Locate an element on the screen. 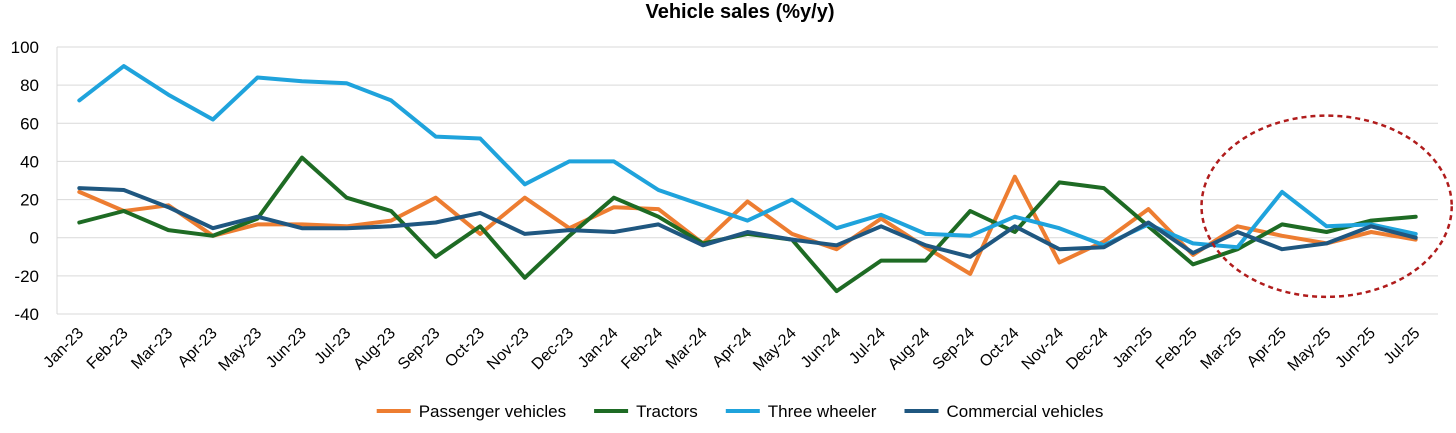  x-tick-label: May-25 is located at coordinates (1310, 350).